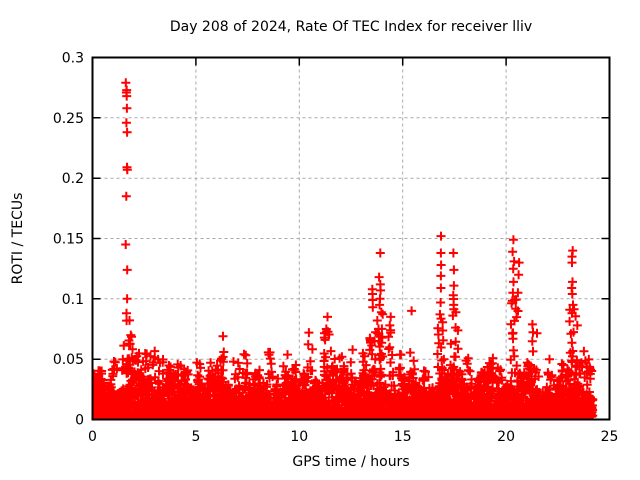 The image size is (640, 480). Describe the element at coordinates (506, 437) in the screenshot. I see `x-tick-label: 20` at that location.